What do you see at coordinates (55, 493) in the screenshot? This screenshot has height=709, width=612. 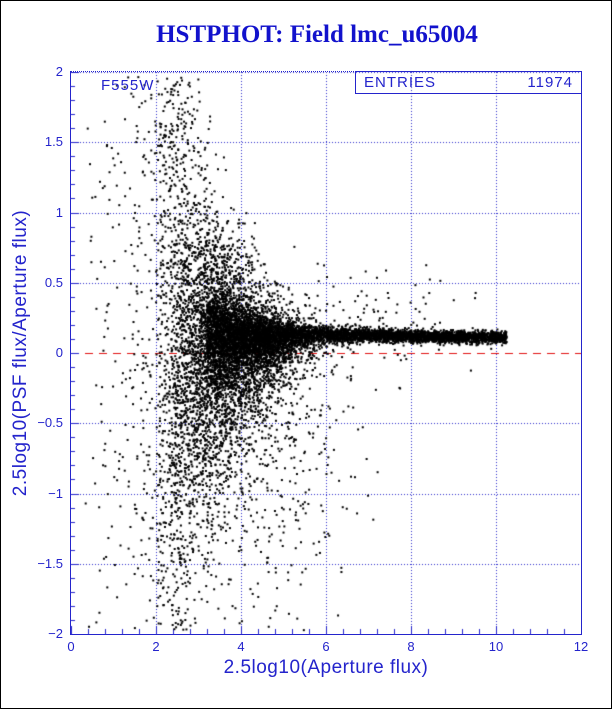 I see `y-tick-label: −1` at bounding box center [55, 493].